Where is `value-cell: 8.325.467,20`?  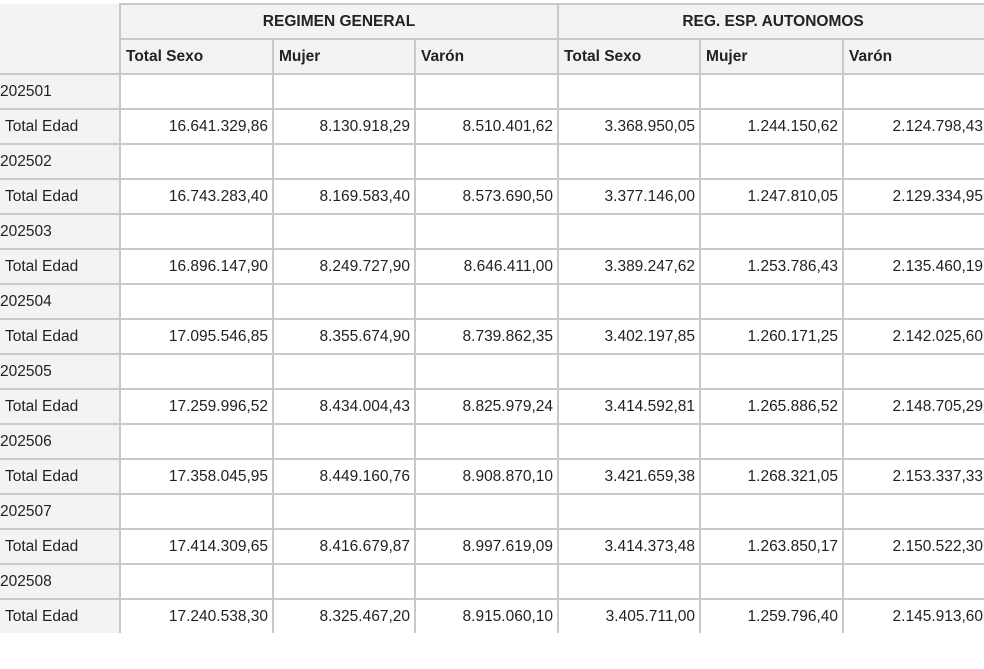
value-cell: 8.325.467,20 is located at coordinates (344, 615).